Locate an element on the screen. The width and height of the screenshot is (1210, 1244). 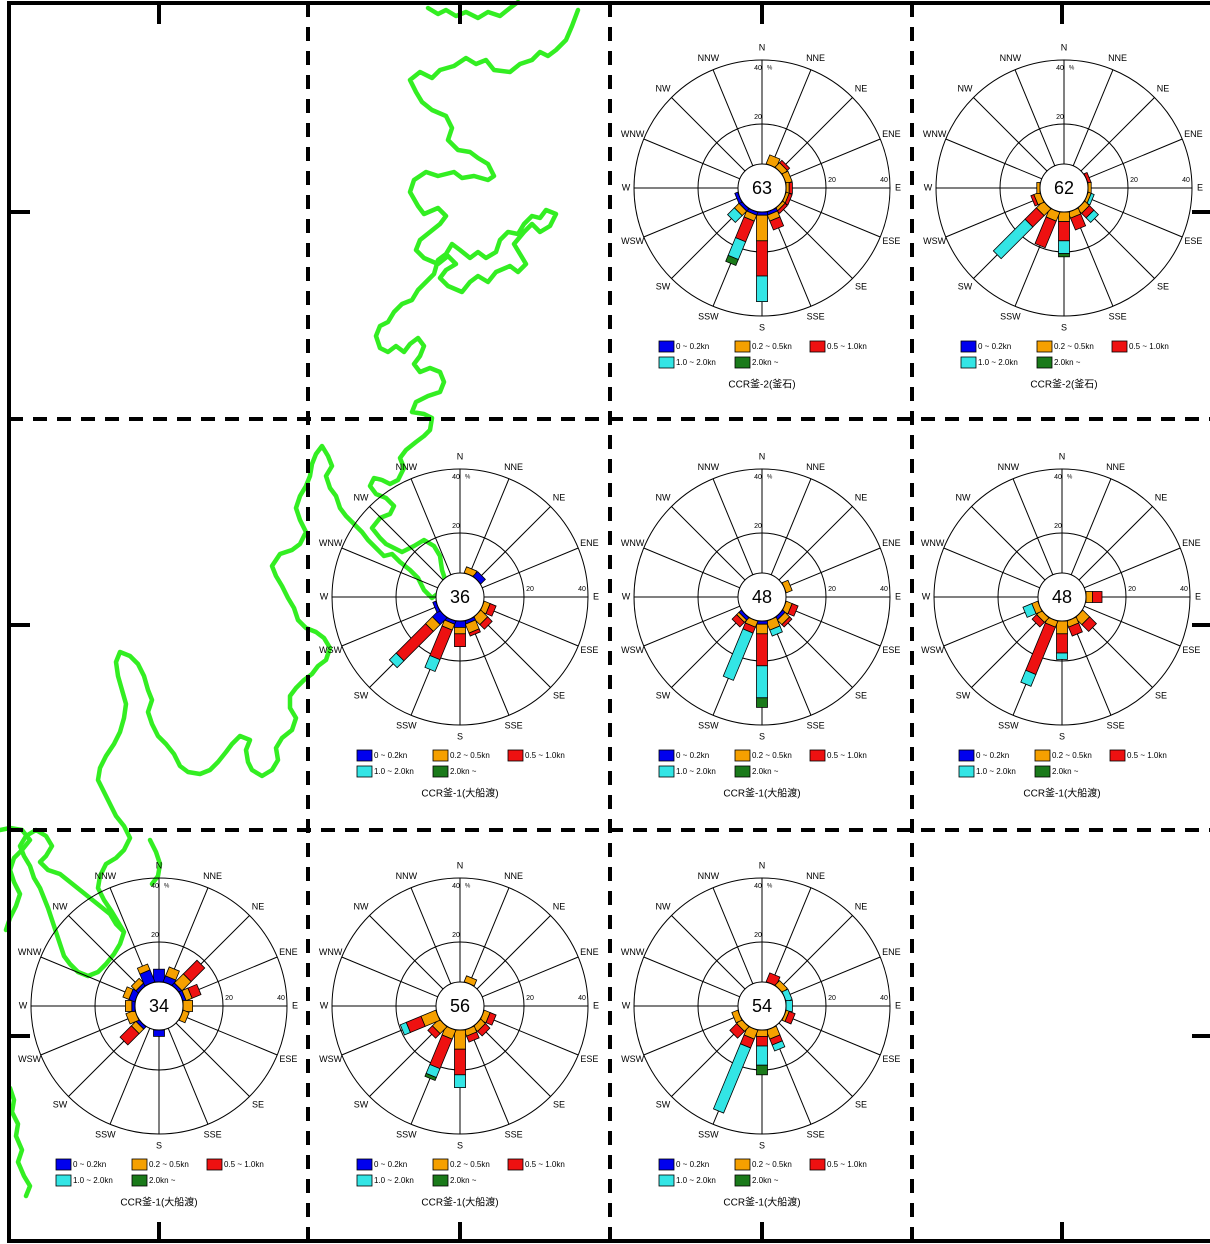
direction-label-e: E is located at coordinates (1200, 187).